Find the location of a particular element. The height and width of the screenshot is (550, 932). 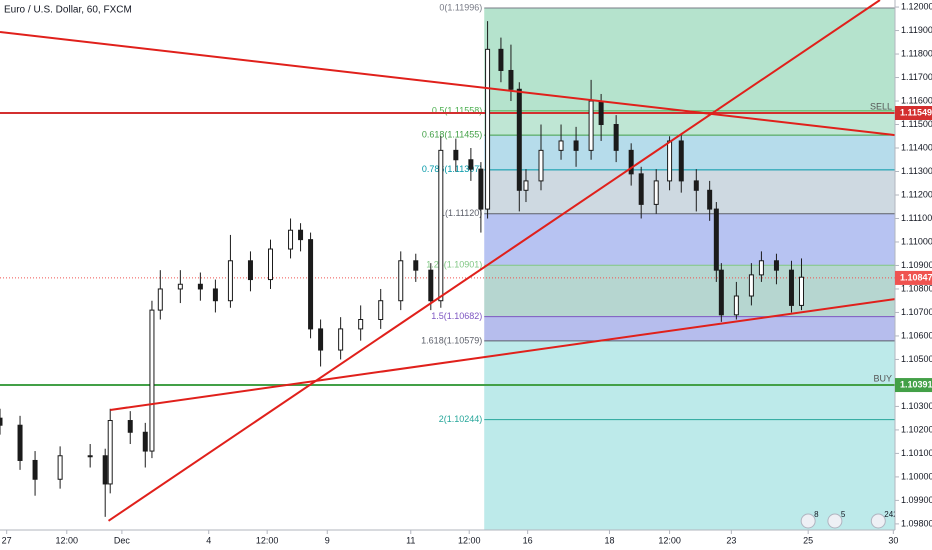

chart-title: Euro / U.S. Dollar, 60, FXCM is located at coordinates (68, 10).